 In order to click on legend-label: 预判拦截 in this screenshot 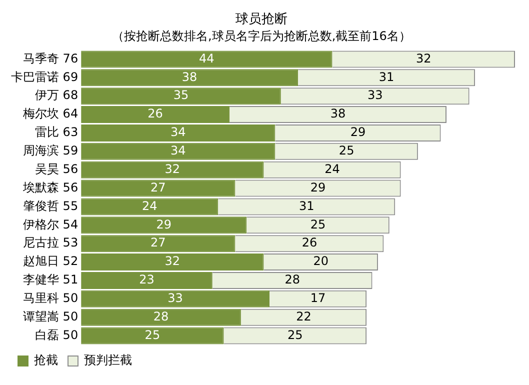, I will do `click(108, 360)`.